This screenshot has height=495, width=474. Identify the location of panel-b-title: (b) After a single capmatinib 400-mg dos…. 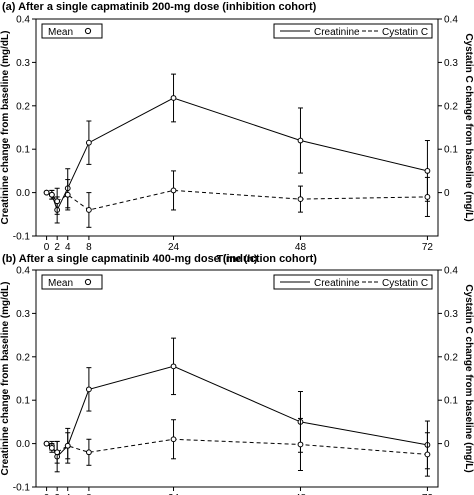
(159, 259).